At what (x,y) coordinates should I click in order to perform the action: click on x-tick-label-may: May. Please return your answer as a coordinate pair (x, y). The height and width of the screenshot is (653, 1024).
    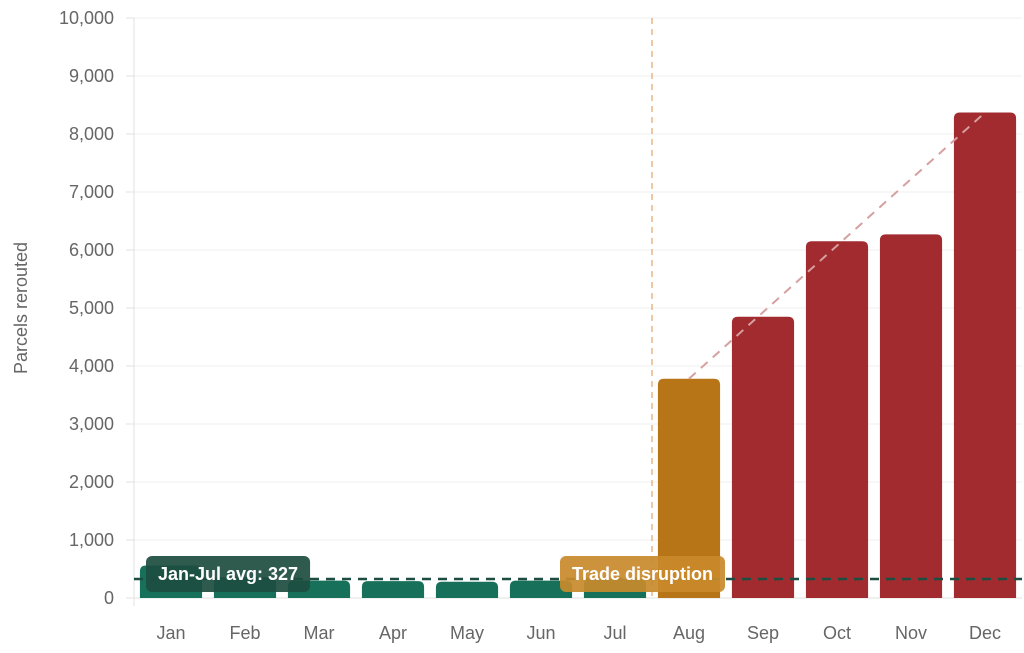
    Looking at the image, I should click on (467, 633).